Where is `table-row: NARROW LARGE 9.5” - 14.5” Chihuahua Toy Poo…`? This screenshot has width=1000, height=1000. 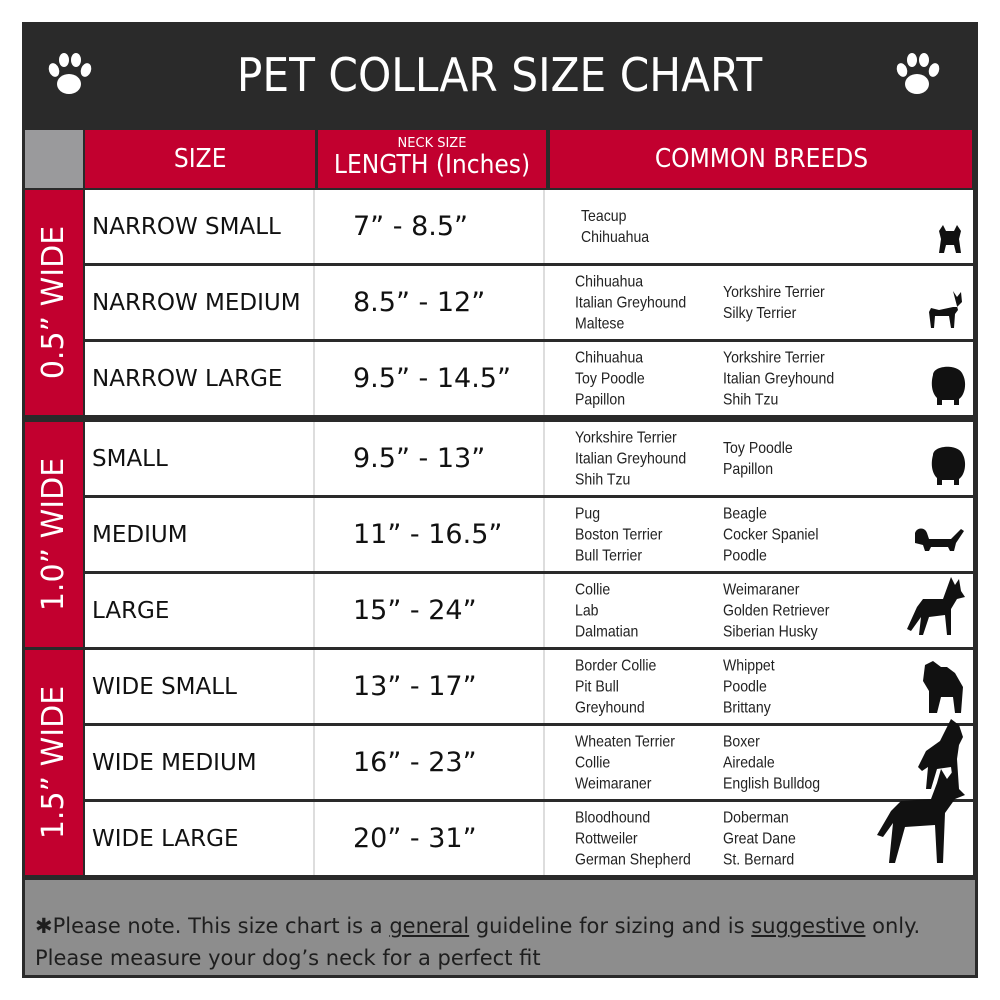 table-row: NARROW LARGE 9.5” - 14.5” Chihuahua Toy Poo… is located at coordinates (529, 378).